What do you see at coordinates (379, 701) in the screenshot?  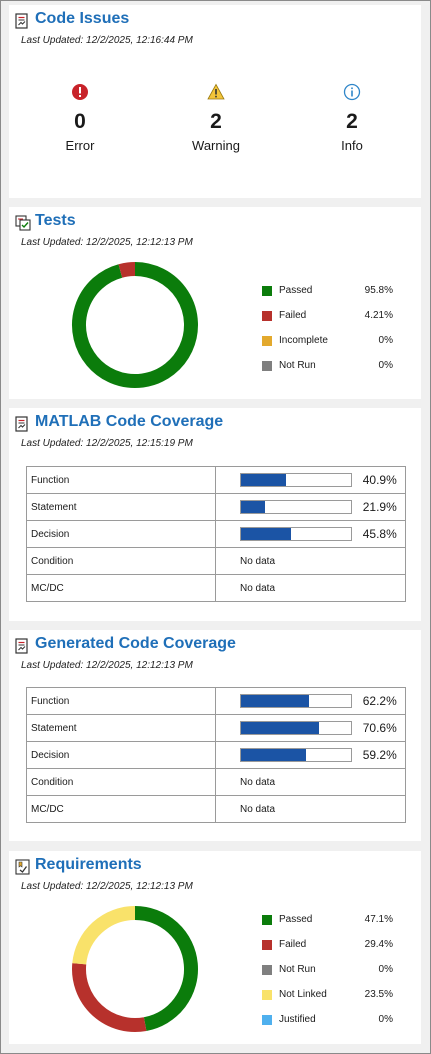 I see `coverage-percent: 62.2%` at bounding box center [379, 701].